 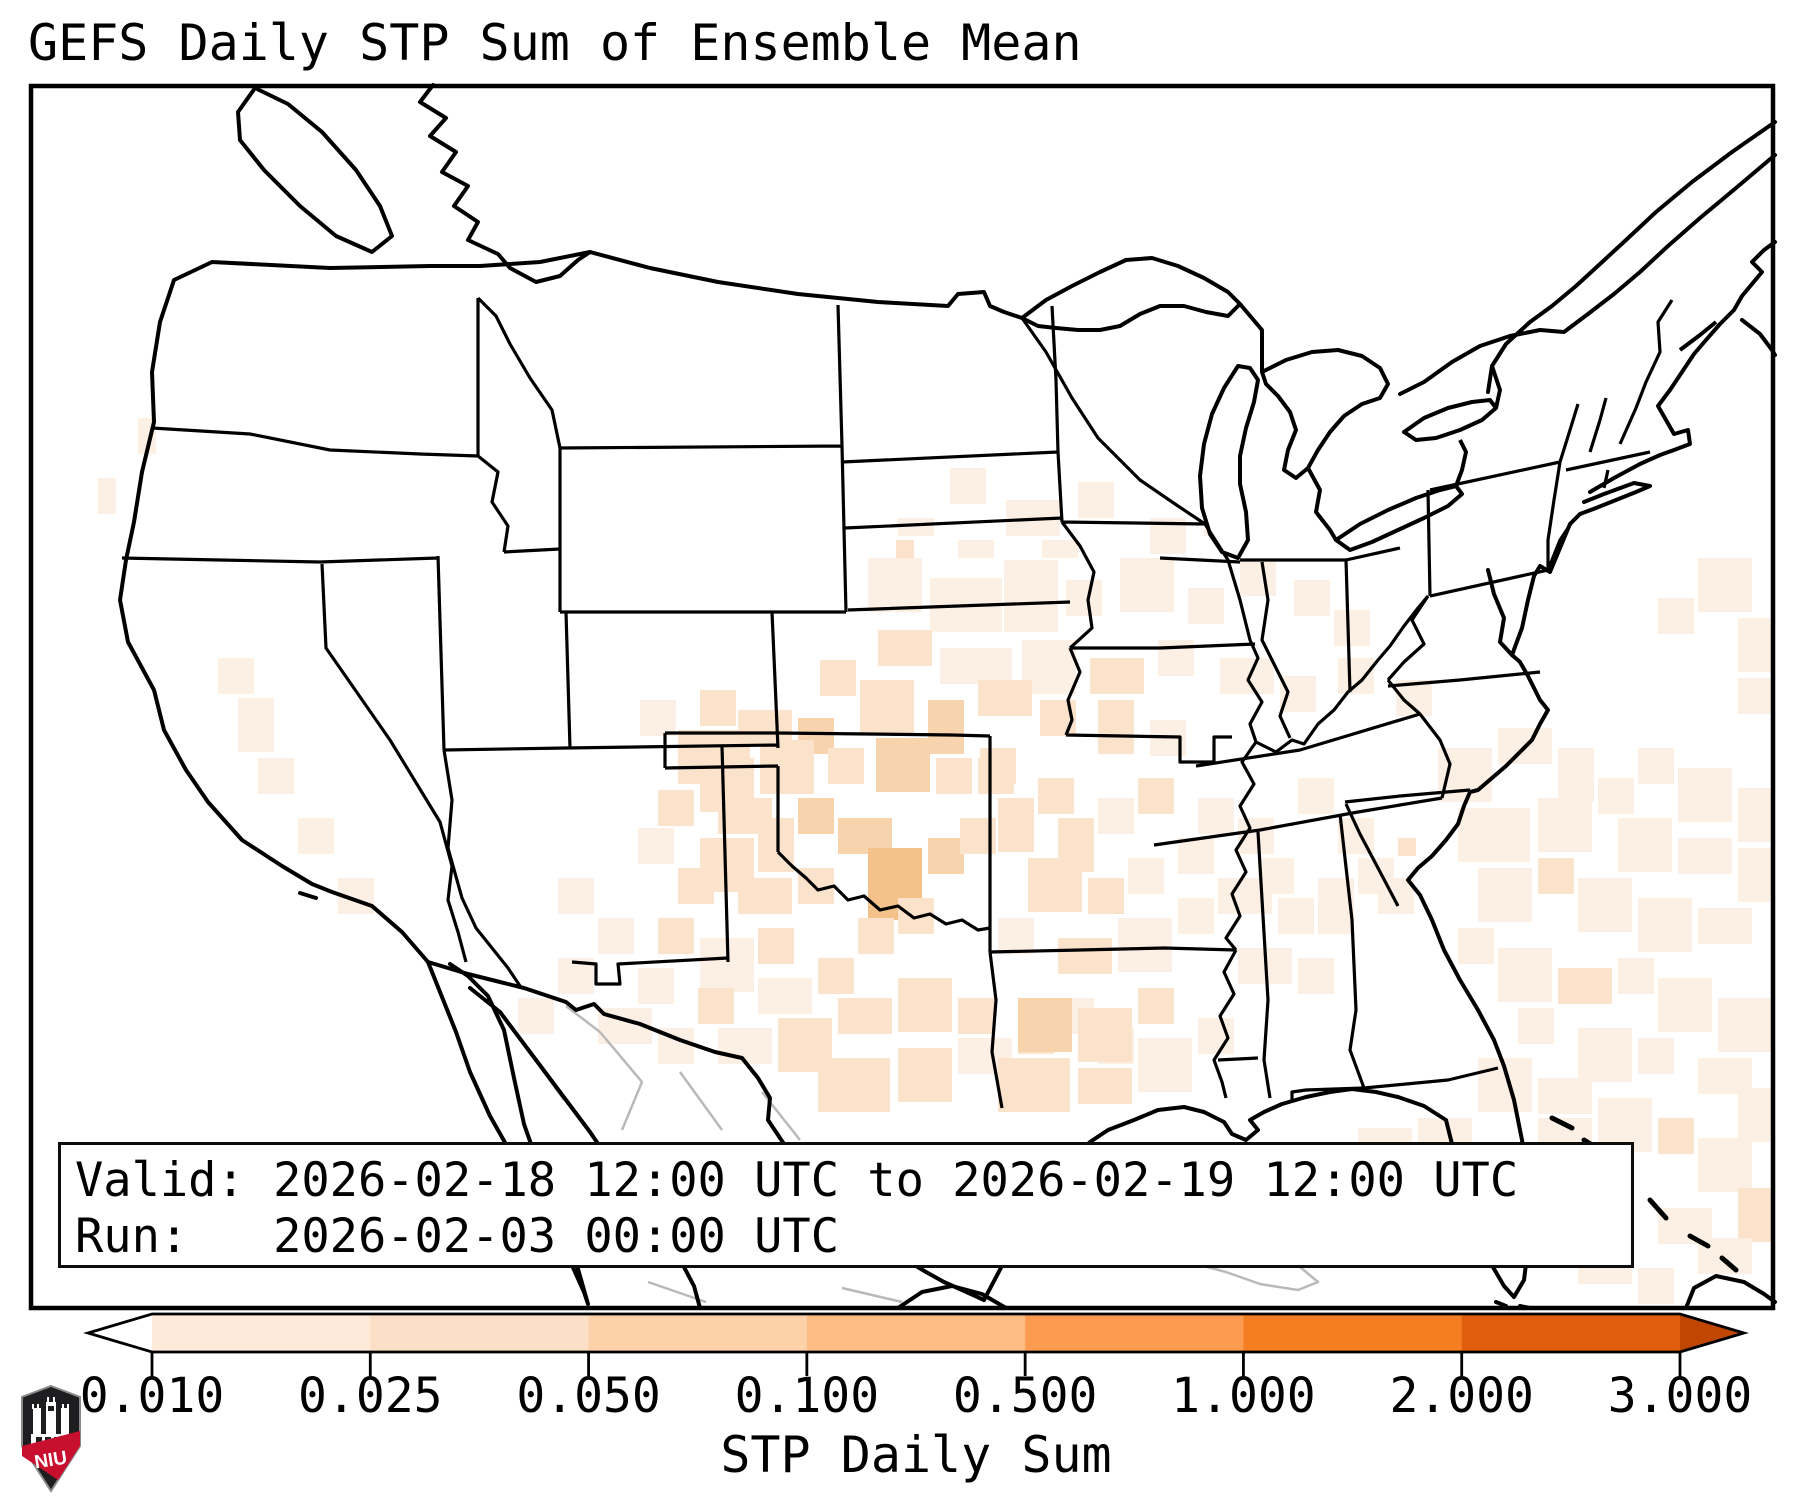 What do you see at coordinates (1680, 1396) in the screenshot?
I see `colorbar-tick-label: 3.000` at bounding box center [1680, 1396].